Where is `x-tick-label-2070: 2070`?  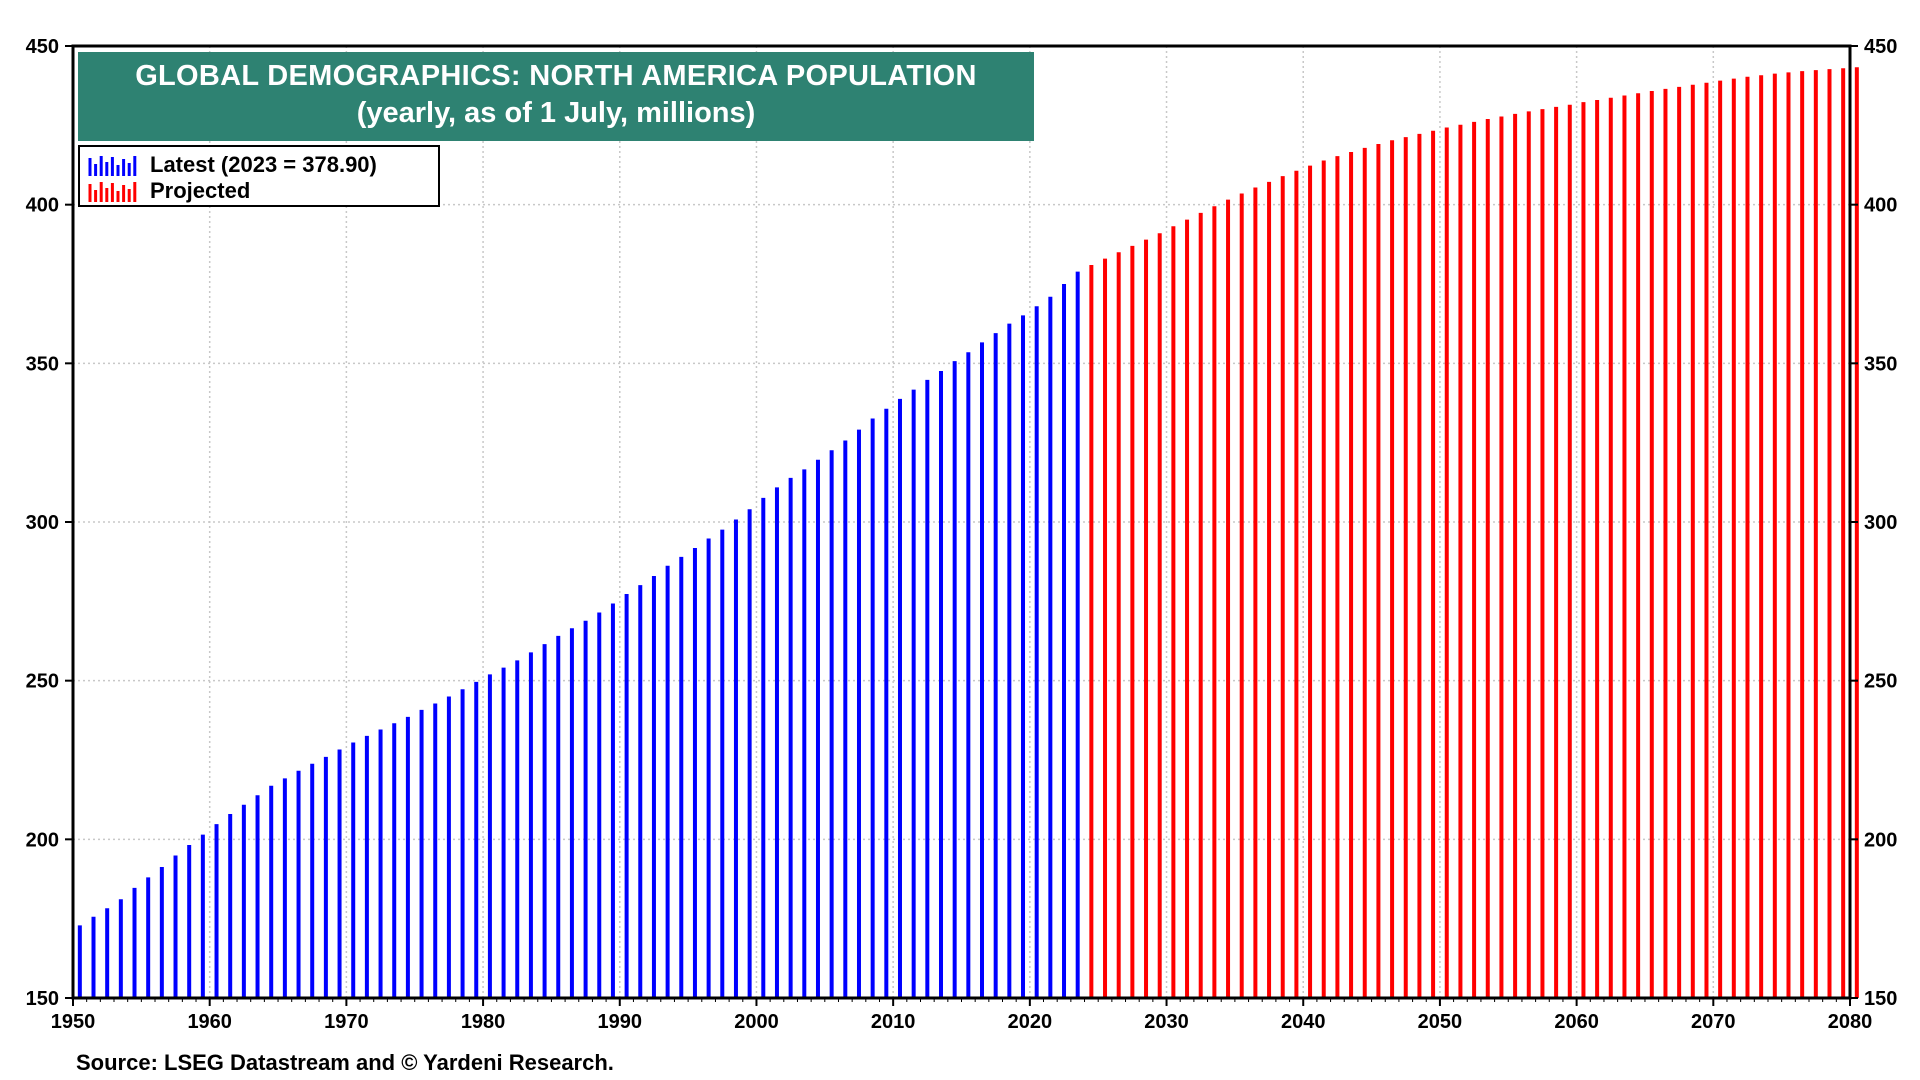 x-tick-label-2070: 2070 is located at coordinates (1713, 1022).